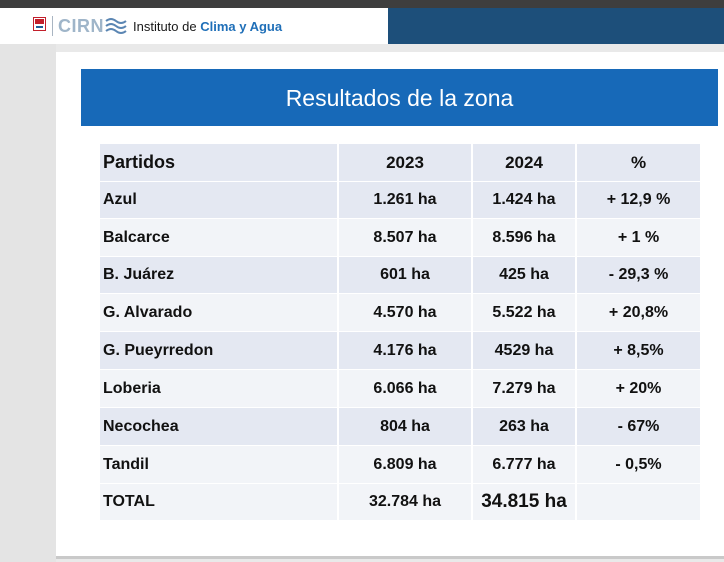  Describe the element at coordinates (406, 351) in the screenshot. I see `cell-value-2023: 4.176 ha` at that location.